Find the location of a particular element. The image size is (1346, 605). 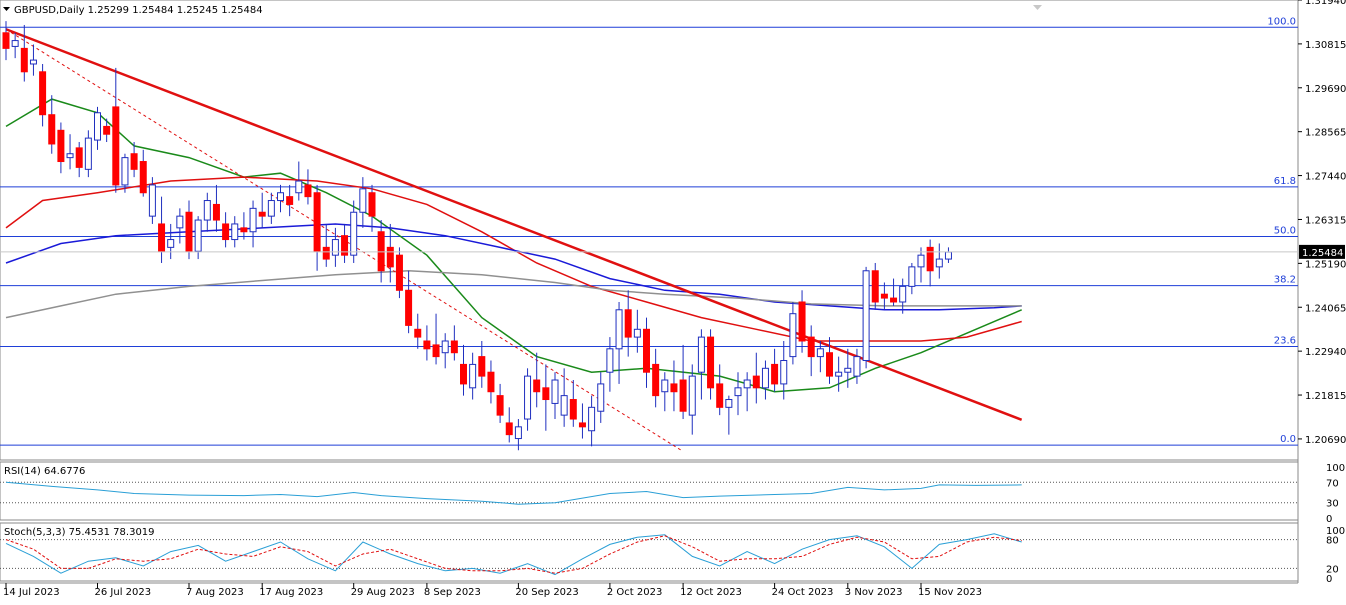

stoch-title: Stoch(5,3,3) 75.4531 78.3019 is located at coordinates (79, 532).